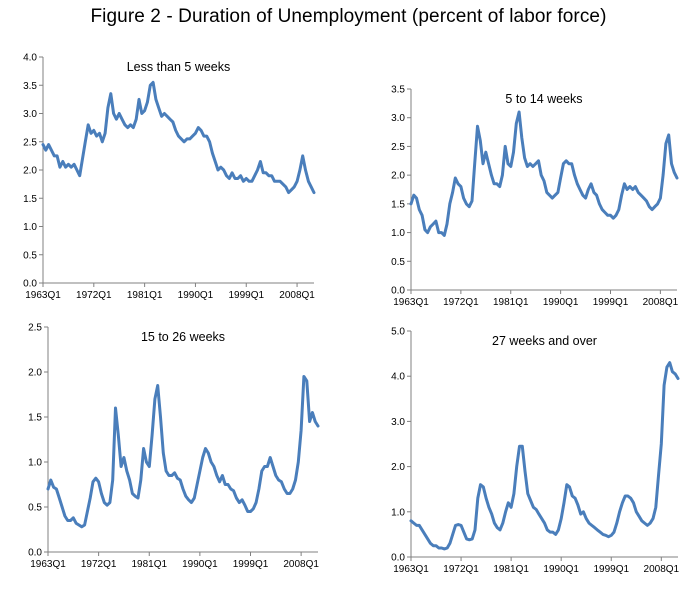  Describe the element at coordinates (183, 337) in the screenshot. I see `chart-title: 15 to 26 weeks` at that location.